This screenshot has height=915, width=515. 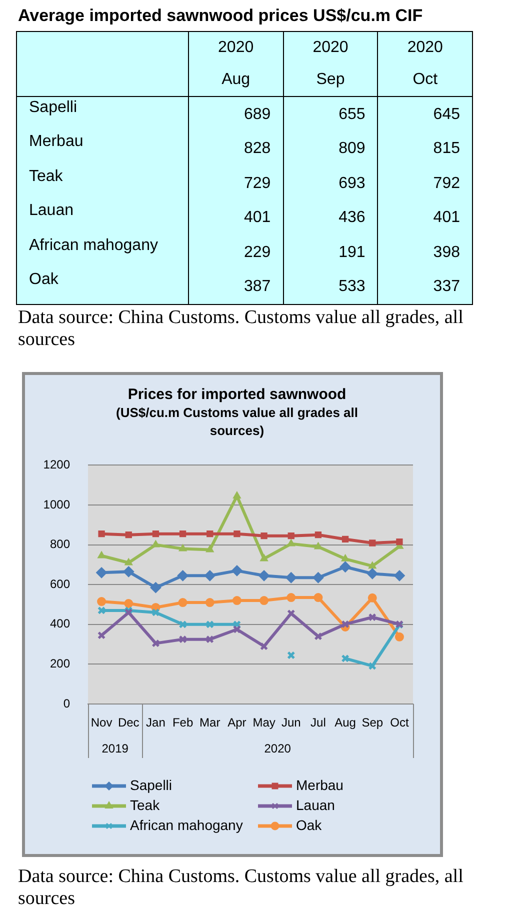 I want to click on data-label: 729, so click(x=236, y=183).